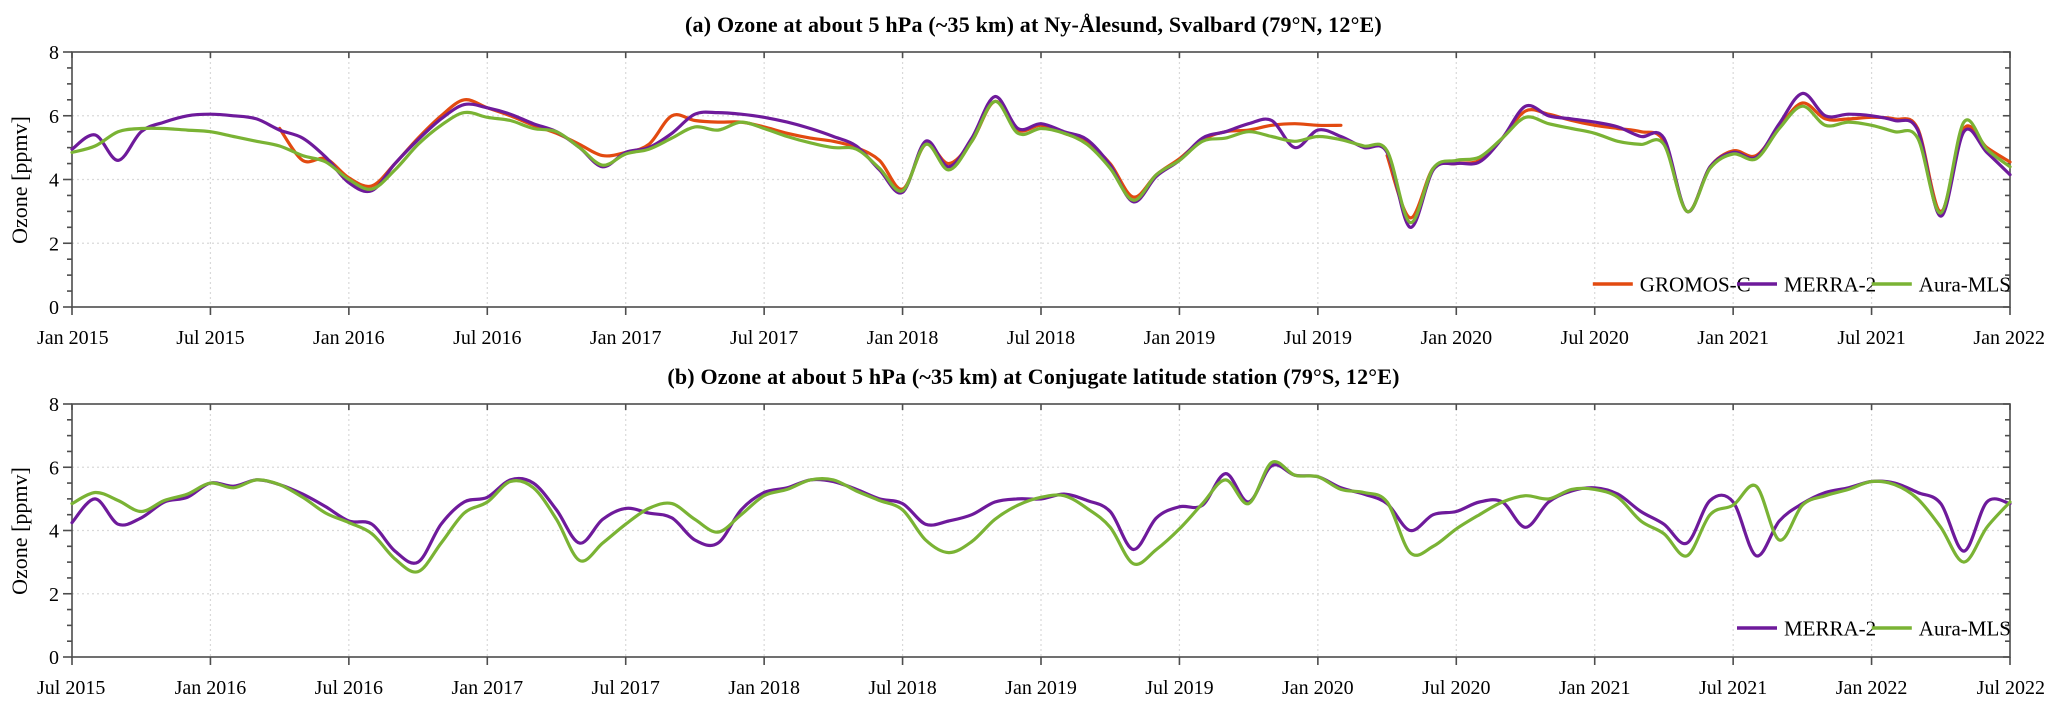 This screenshot has width=2067, height=716. What do you see at coordinates (1695, 284) in the screenshot?
I see `legend-label-gromos-c: GROMOS-C` at bounding box center [1695, 284].